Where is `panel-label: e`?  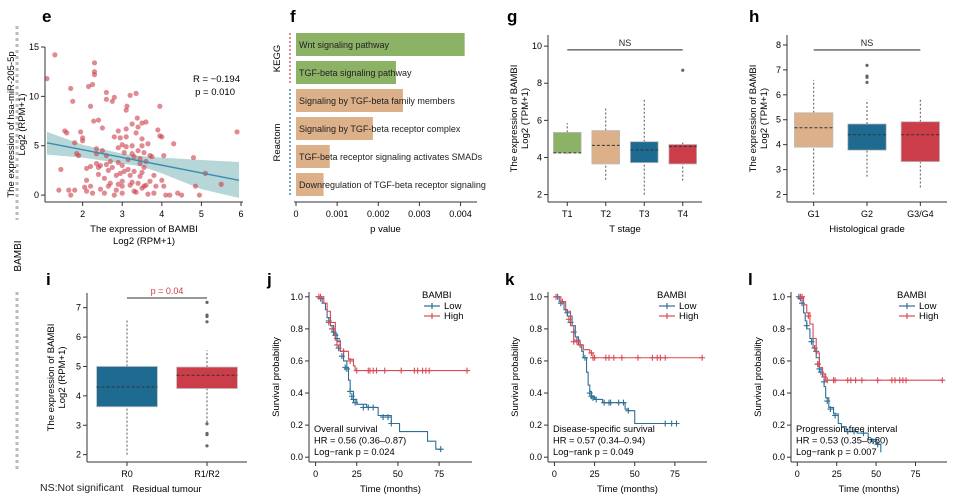 panel-label: e is located at coordinates (46, 16).